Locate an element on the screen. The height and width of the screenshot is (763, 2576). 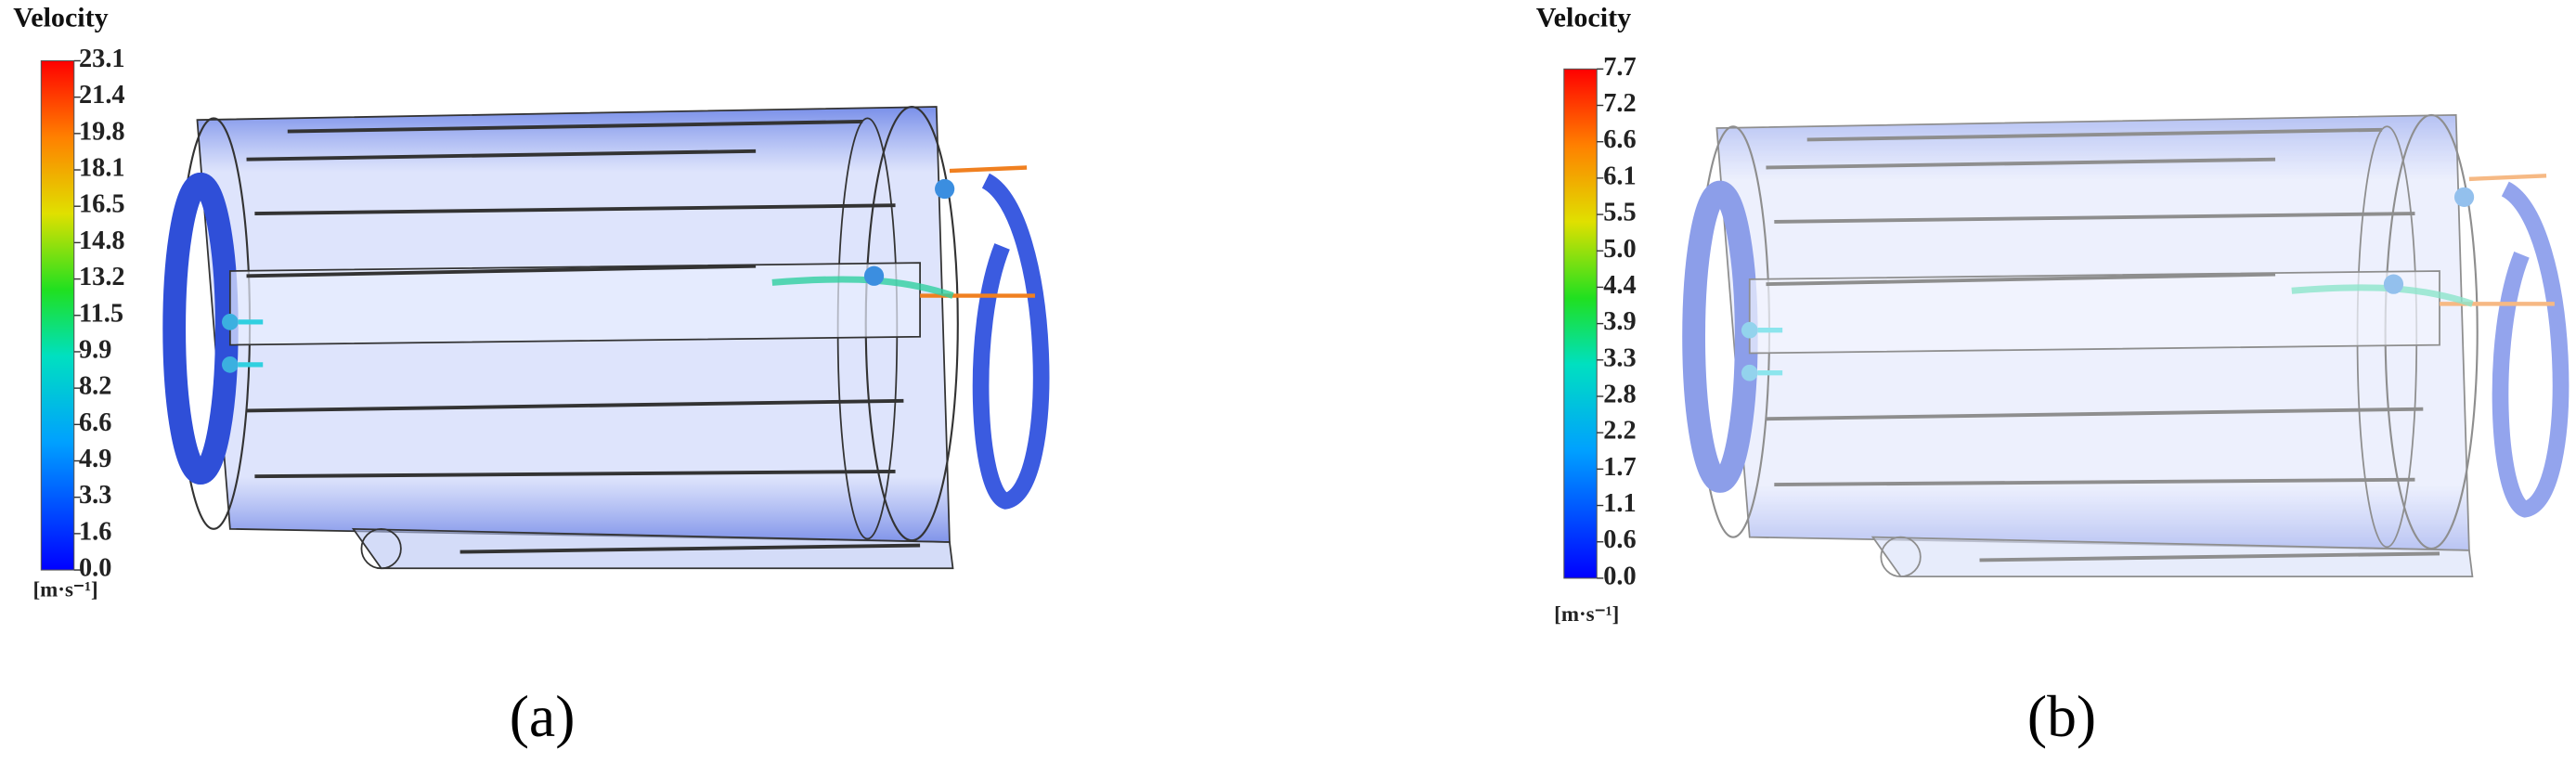
colorbar-label: 23.1 is located at coordinates (102, 59).